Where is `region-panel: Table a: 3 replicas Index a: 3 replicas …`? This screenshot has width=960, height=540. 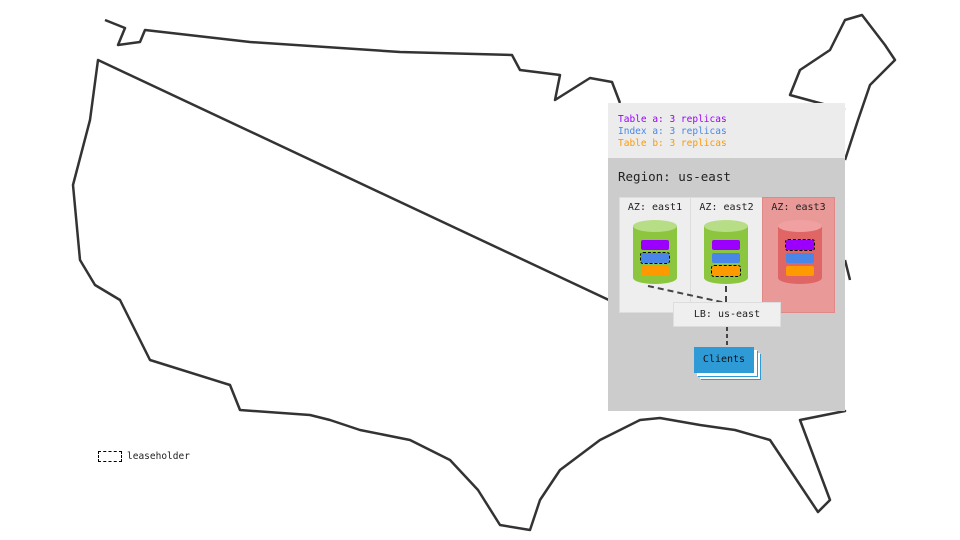 region-panel: Table a: 3 replicas Index a: 3 replicas … is located at coordinates (726, 257).